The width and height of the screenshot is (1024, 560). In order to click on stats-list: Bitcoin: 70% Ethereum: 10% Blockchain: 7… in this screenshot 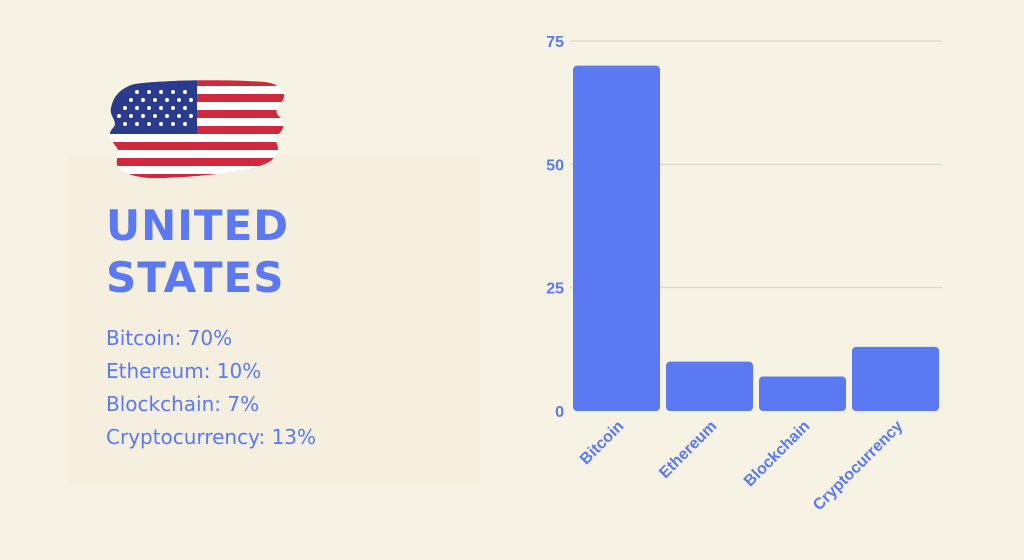, I will do `click(211, 388)`.